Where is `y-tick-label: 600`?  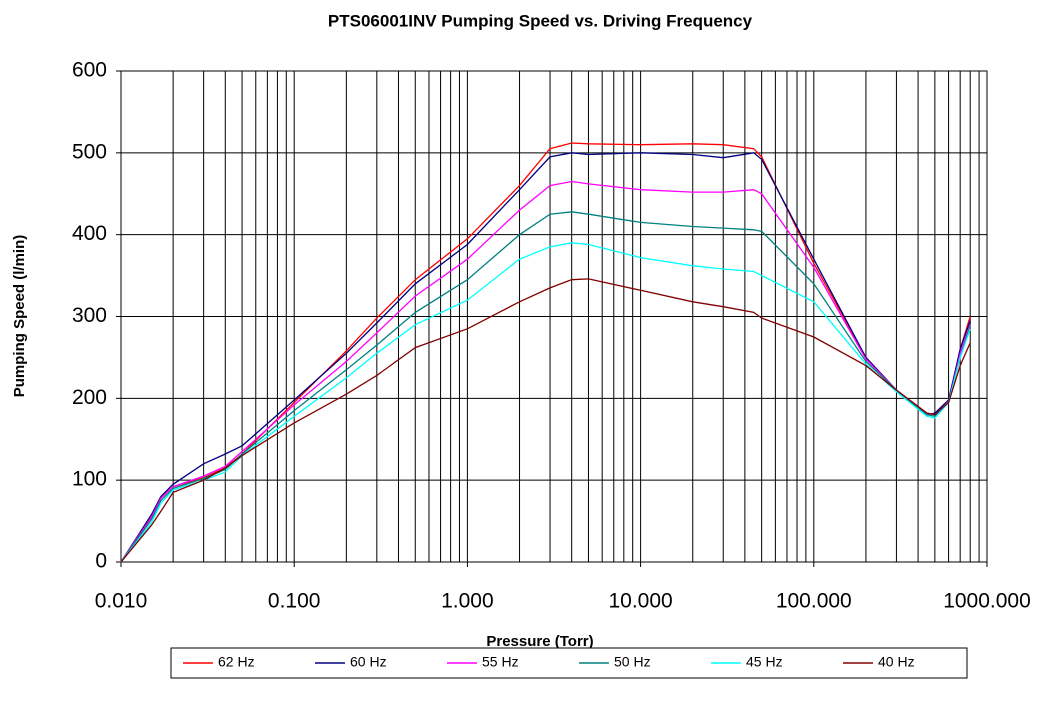
y-tick-label: 600 is located at coordinates (89, 70).